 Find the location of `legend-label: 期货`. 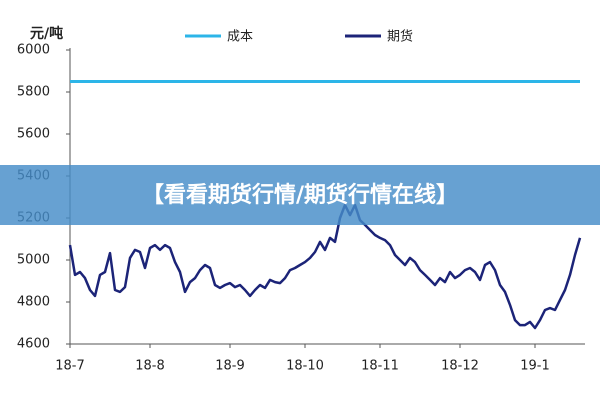

legend-label: 期货 is located at coordinates (400, 37).